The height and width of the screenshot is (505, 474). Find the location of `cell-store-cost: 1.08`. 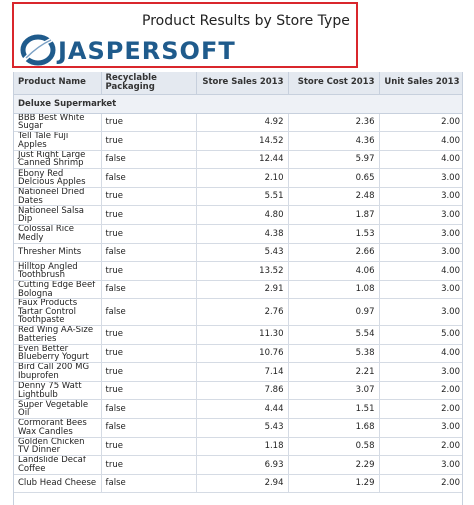

cell-store-cost: 1.08 is located at coordinates (333, 290).